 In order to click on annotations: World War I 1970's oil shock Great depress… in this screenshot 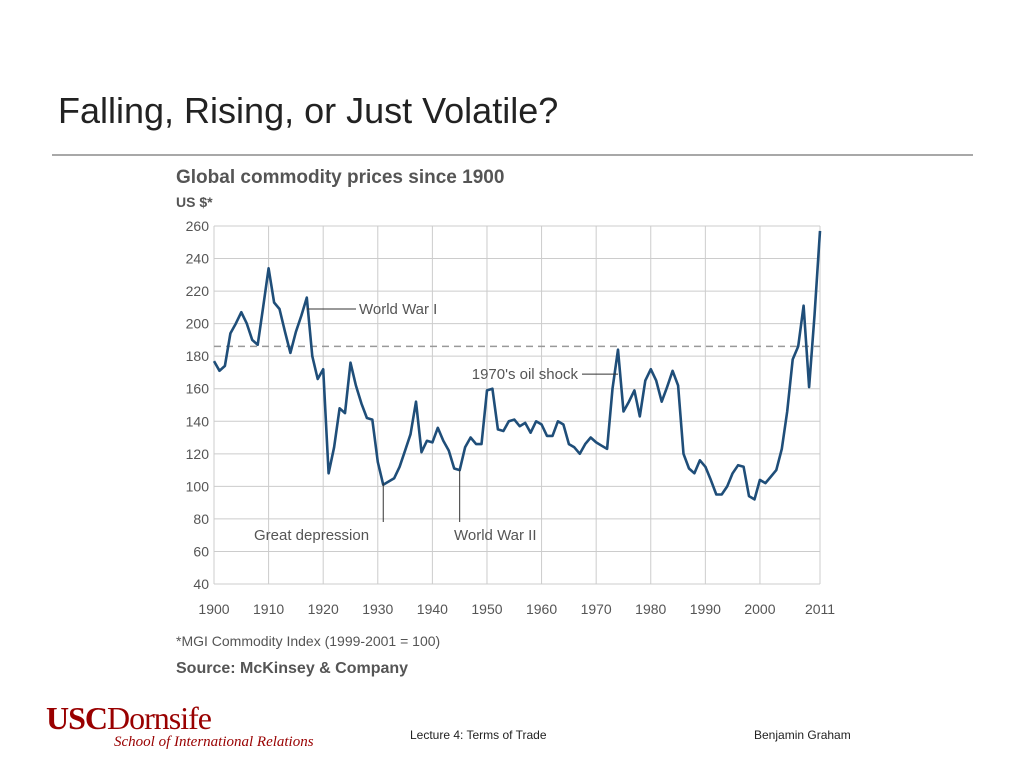, I will do `click(436, 422)`.